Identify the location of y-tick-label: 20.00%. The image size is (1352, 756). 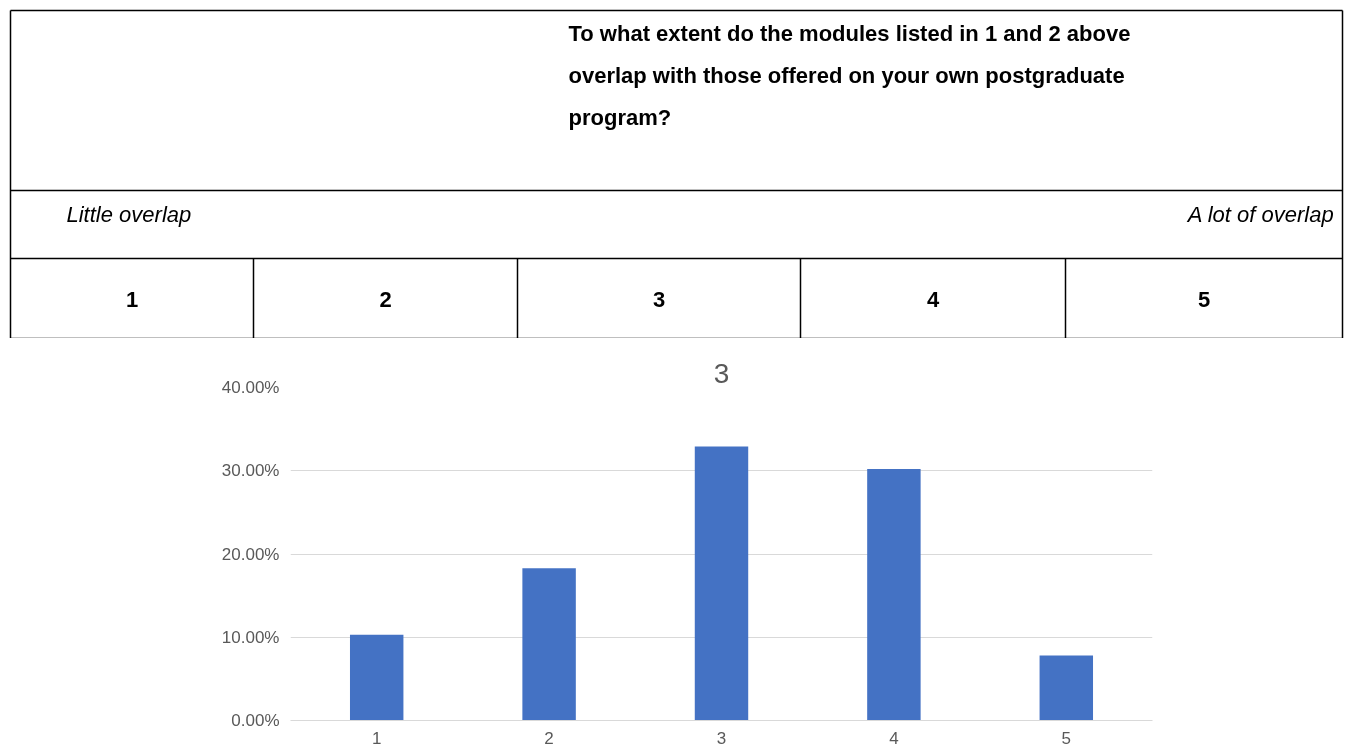
(250, 554).